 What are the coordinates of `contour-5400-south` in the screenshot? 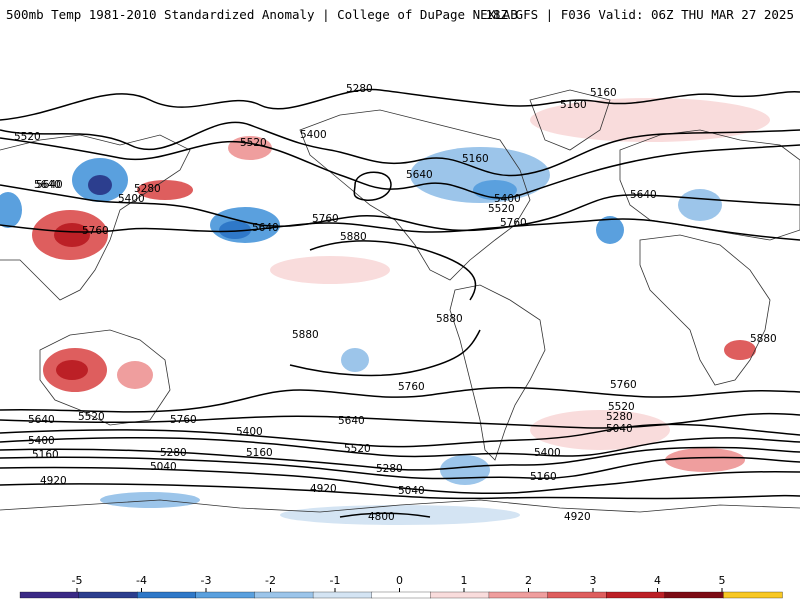 It's located at (400, 447).